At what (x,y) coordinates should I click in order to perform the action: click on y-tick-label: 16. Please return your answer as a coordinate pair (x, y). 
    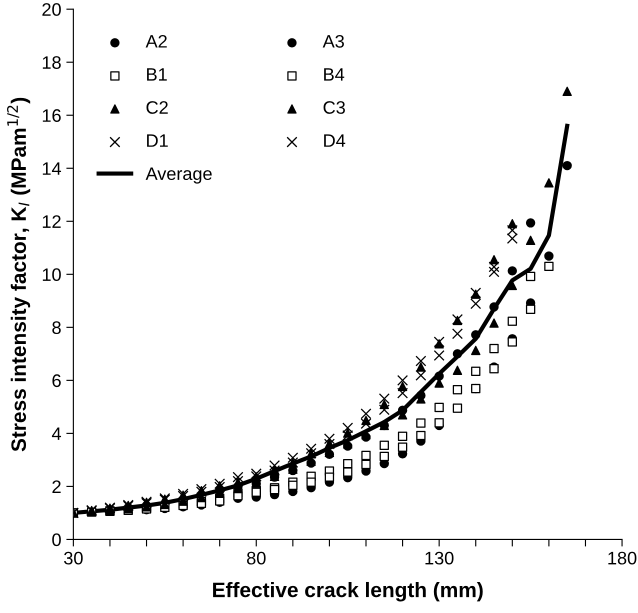
    Looking at the image, I should click on (51, 115).